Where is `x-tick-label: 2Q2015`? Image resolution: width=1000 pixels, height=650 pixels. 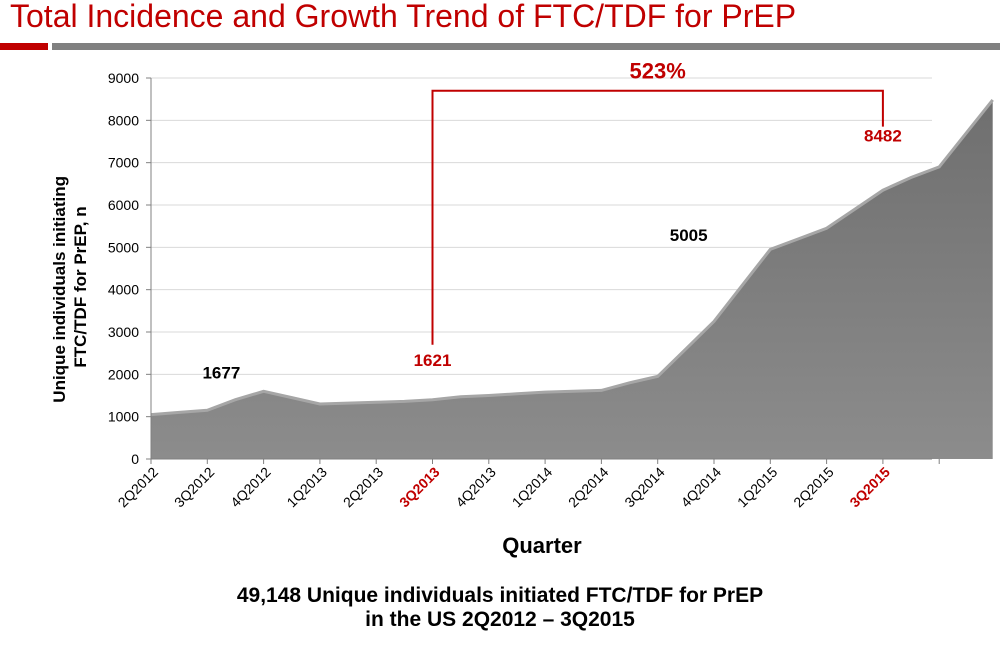 x-tick-label: 2Q2015 is located at coordinates (813, 487).